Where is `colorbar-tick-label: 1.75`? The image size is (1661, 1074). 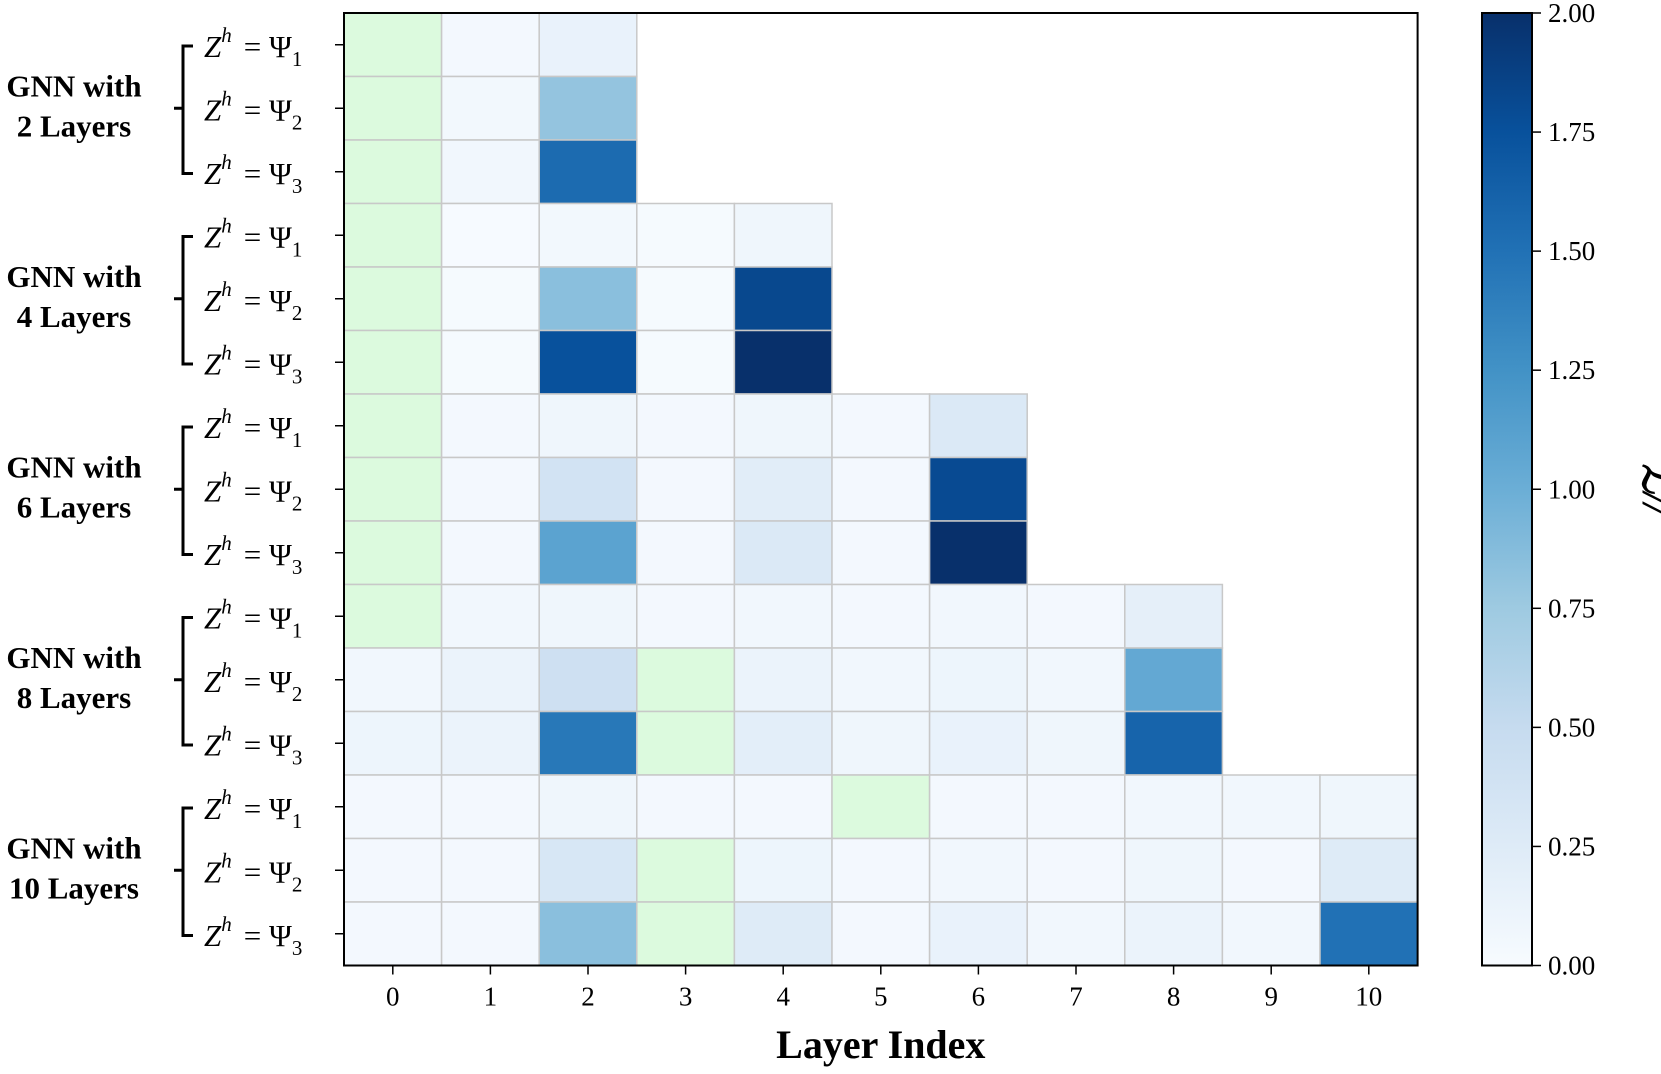
colorbar-tick-label: 1.75 is located at coordinates (1571, 132).